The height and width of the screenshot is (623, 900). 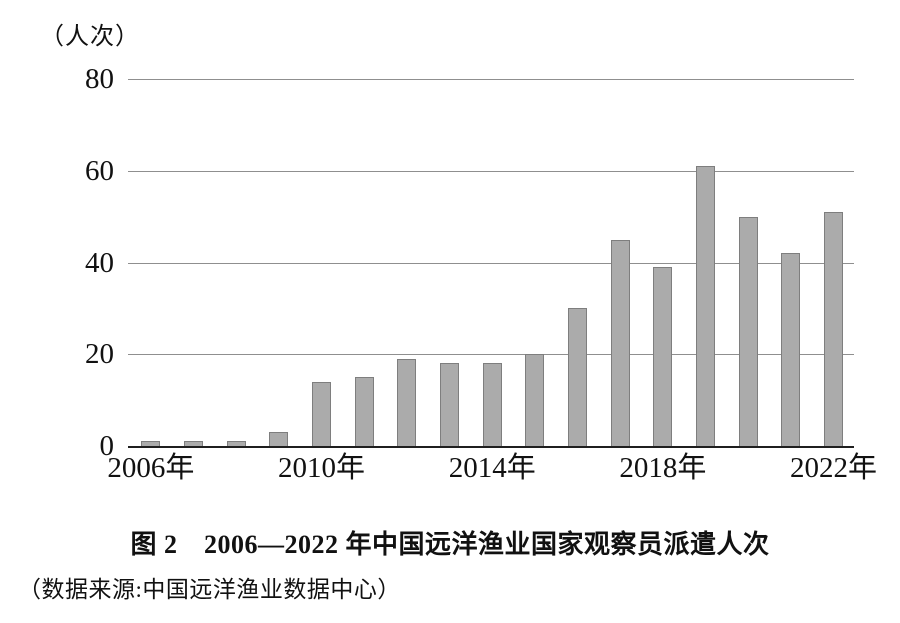 I want to click on bar-2012, so click(x=407, y=402).